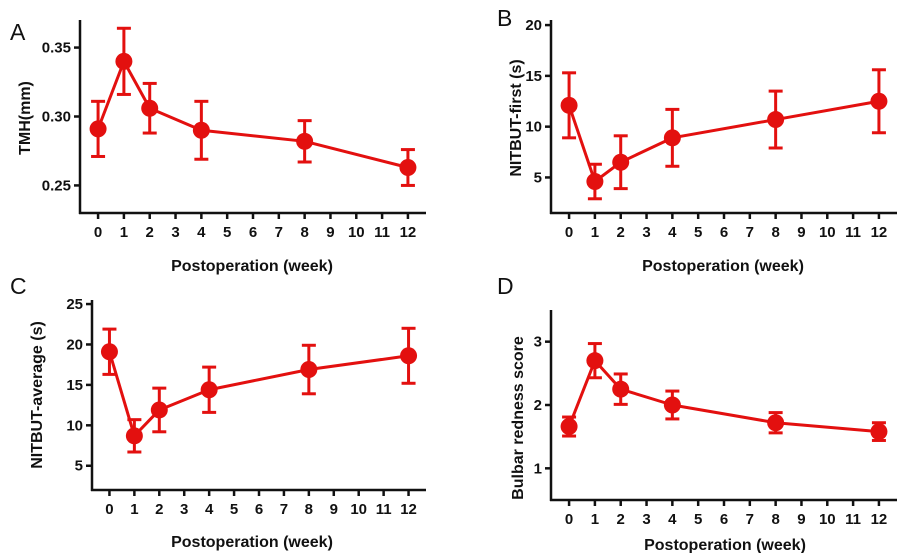 Image resolution: width=904 pixels, height=553 pixels. I want to click on y-tick-label-b: 5, so click(538, 177).